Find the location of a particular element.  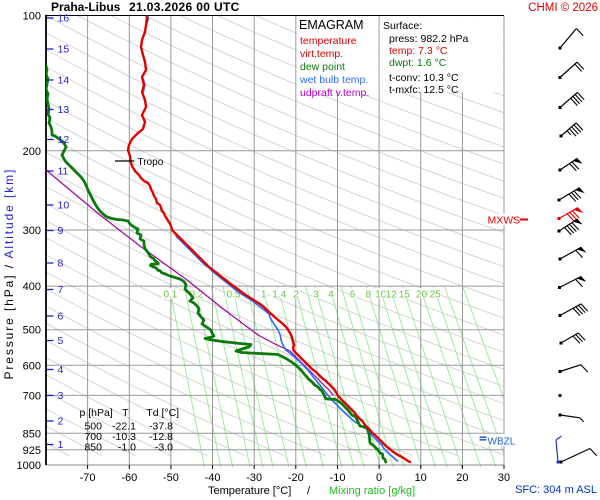

svg-text: 100 is located at coordinates (32, 17).